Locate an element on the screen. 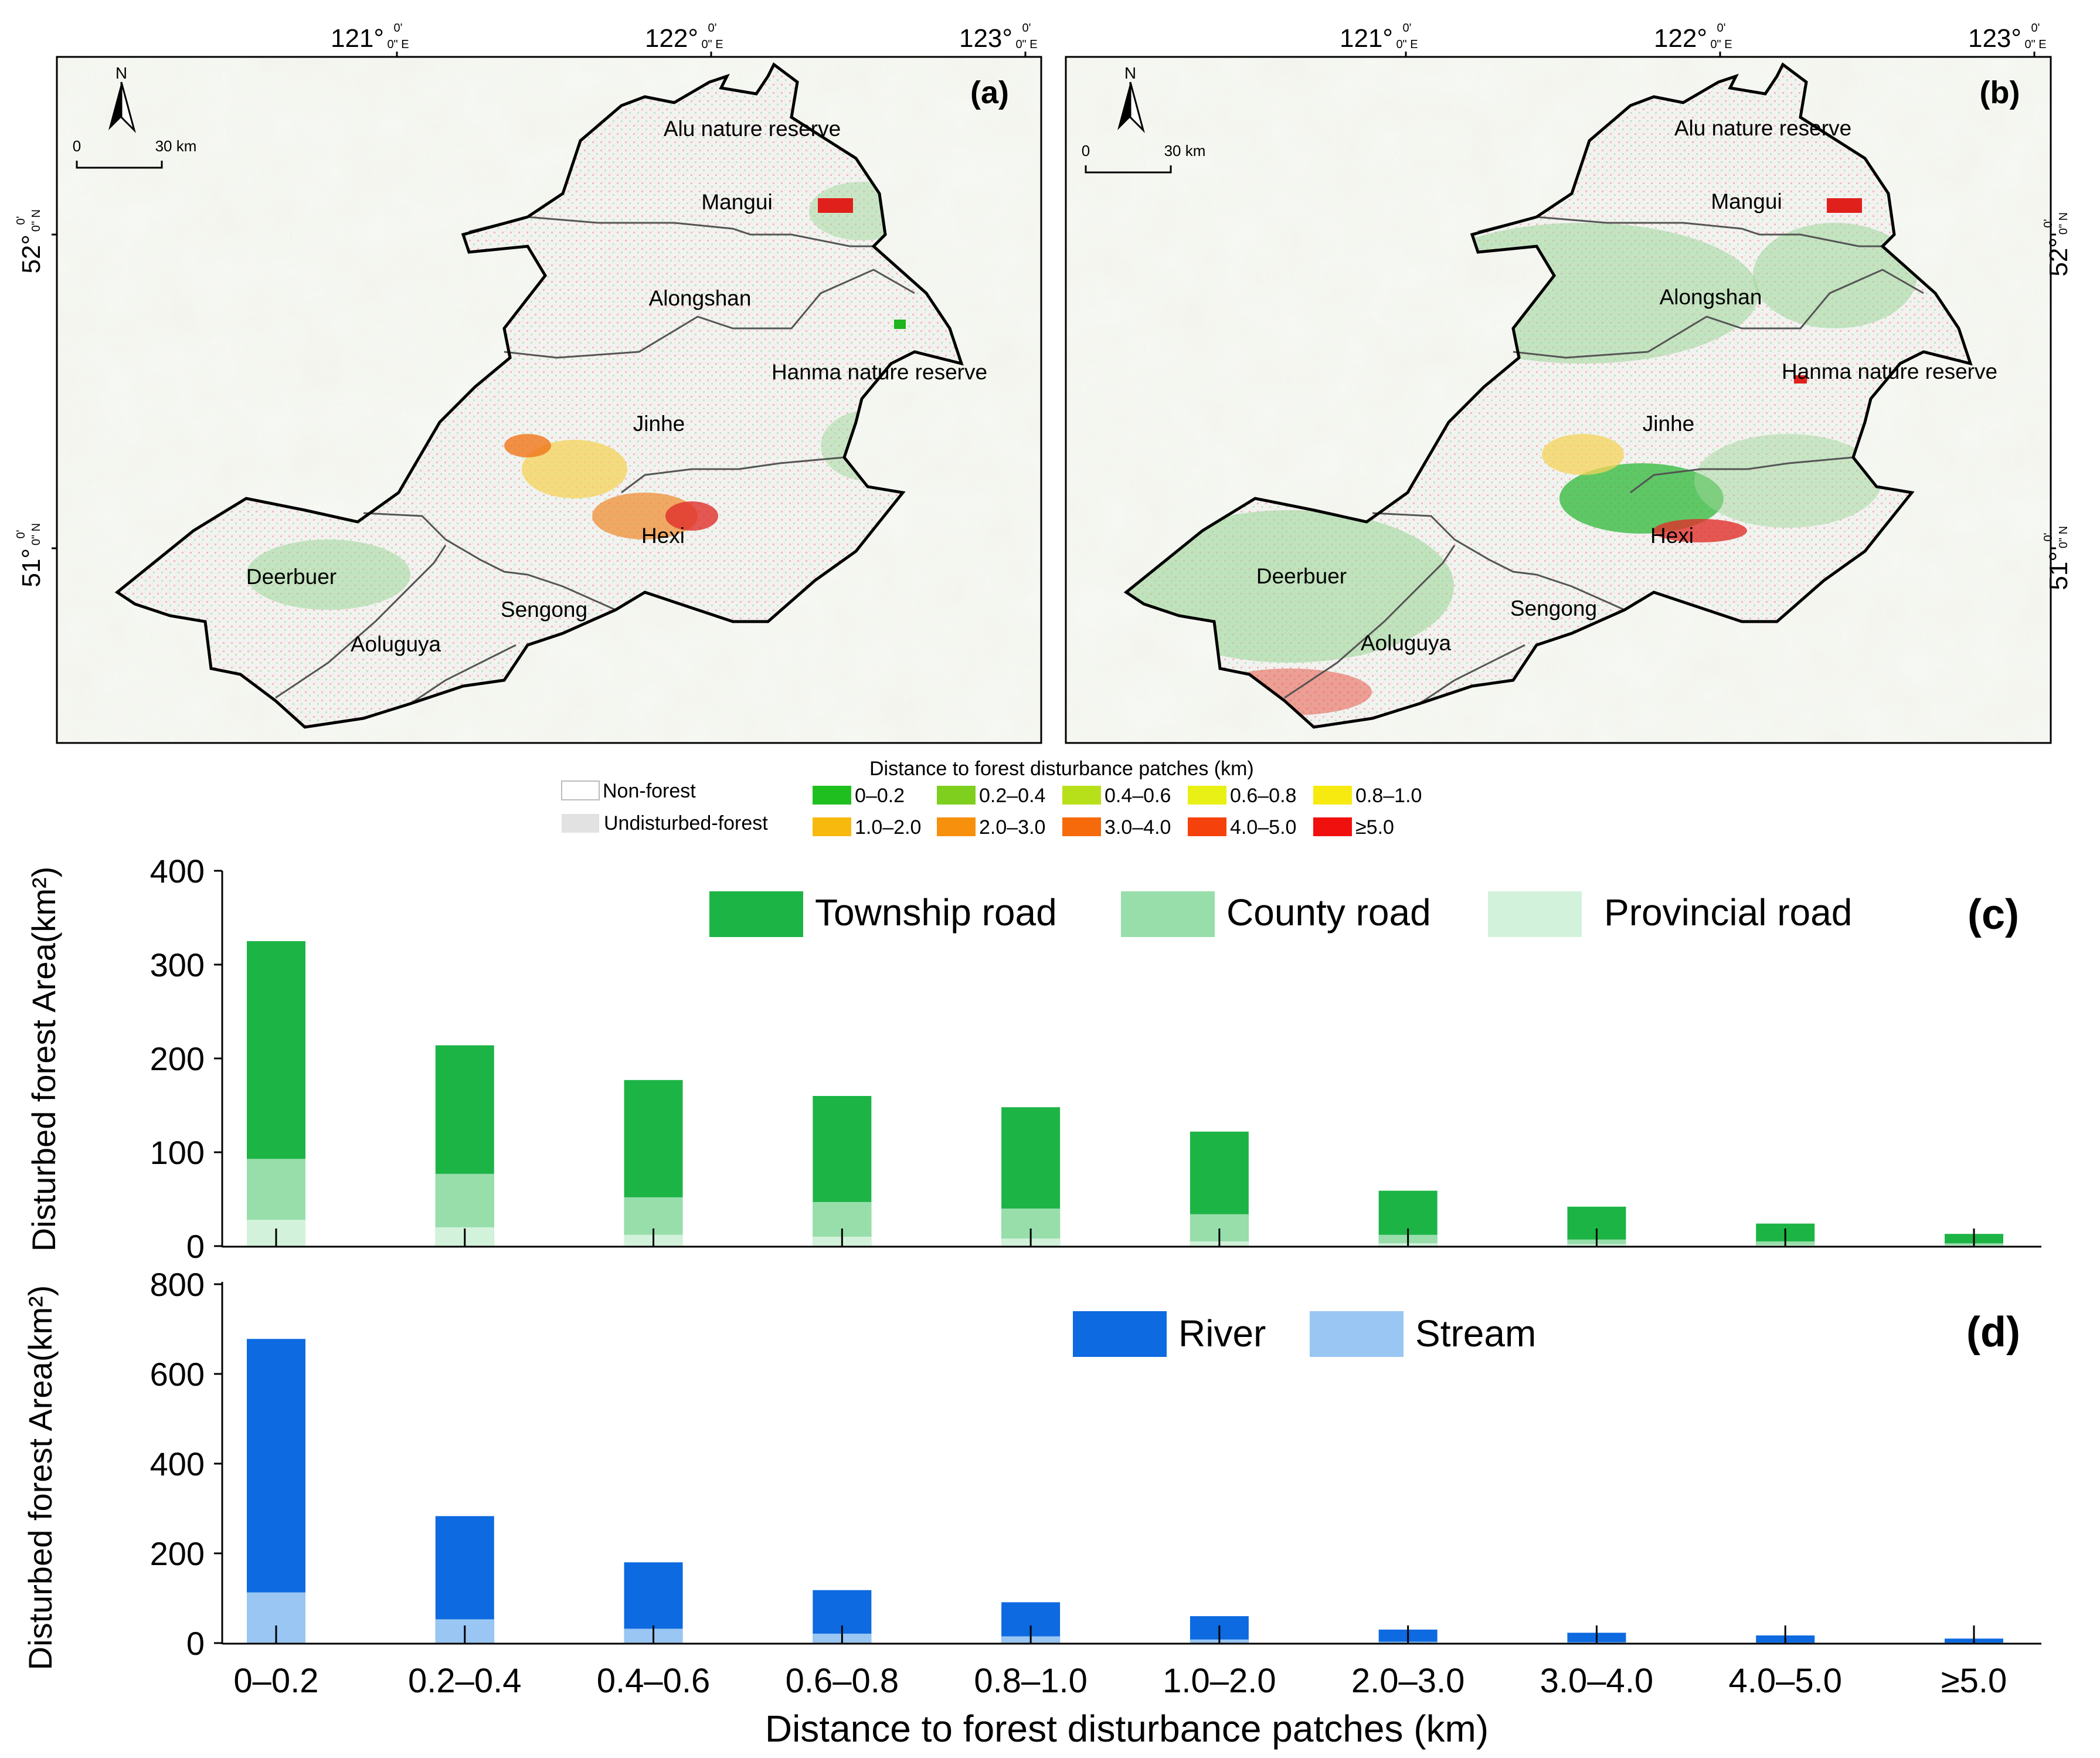 This screenshot has height=1758, width=2100. panel-label-c: (c) is located at coordinates (1993, 914).